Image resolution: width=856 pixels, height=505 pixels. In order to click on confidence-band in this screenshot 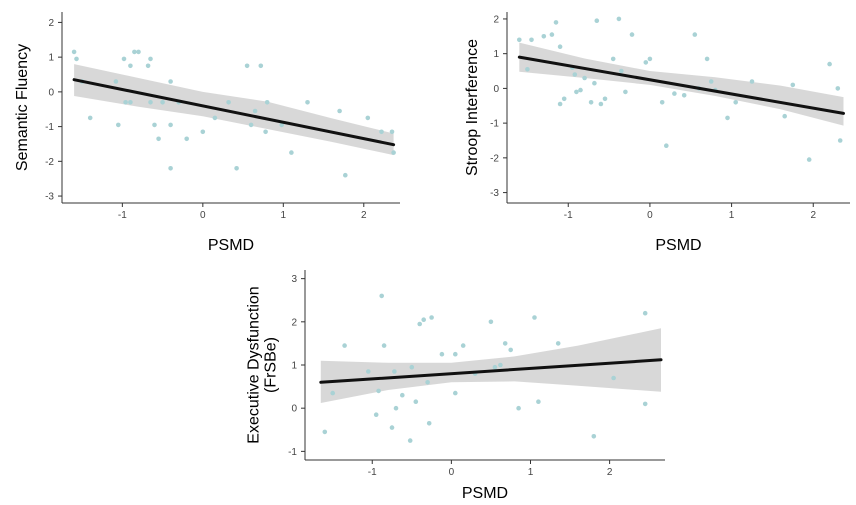, I will do `click(490, 365)`.